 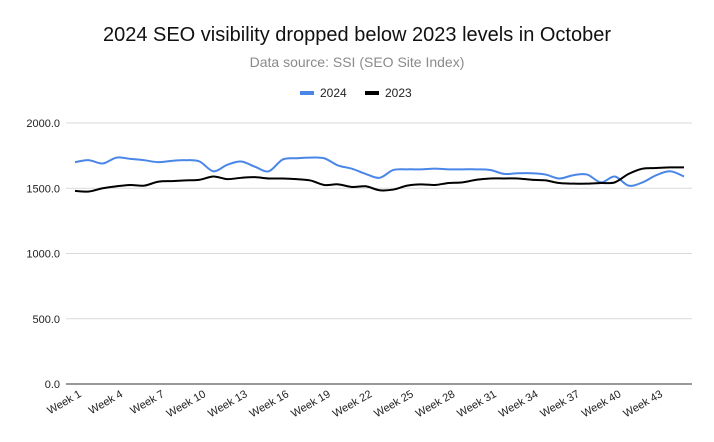 I want to click on series-line-2023, so click(x=379, y=179).